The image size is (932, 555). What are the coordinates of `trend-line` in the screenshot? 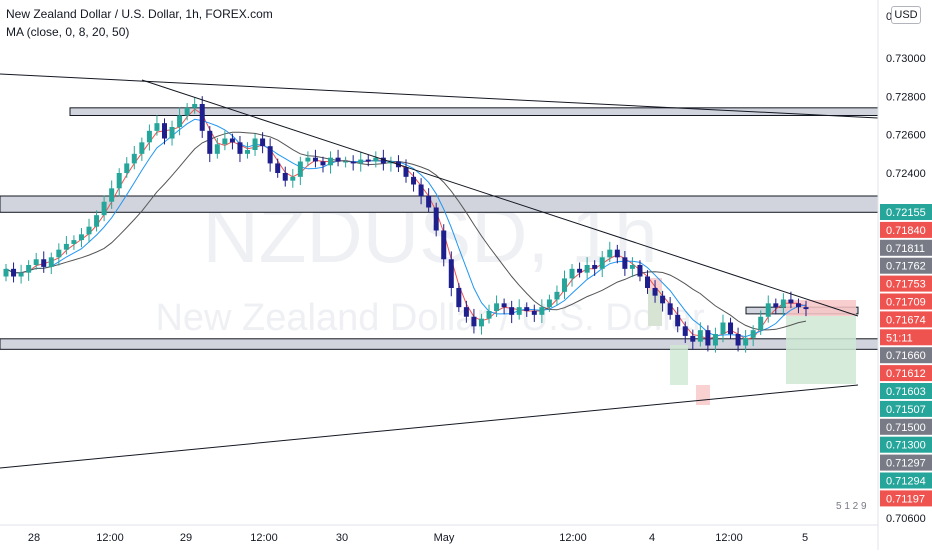 It's located at (429, 426).